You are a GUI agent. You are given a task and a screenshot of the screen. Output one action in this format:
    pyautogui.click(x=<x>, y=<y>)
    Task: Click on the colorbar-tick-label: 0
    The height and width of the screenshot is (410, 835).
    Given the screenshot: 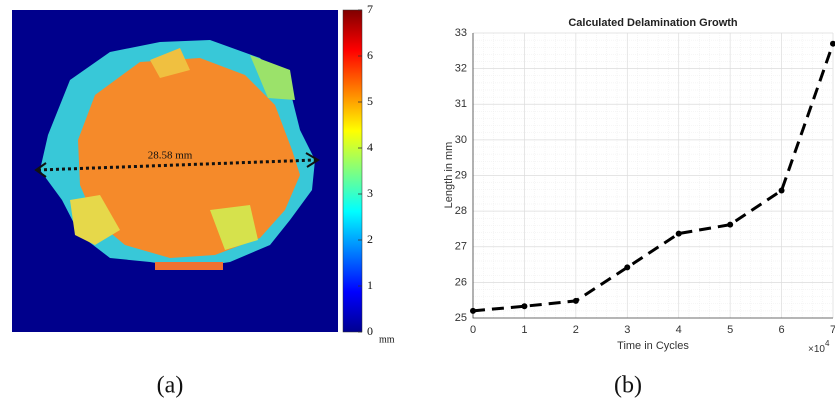 What is the action you would take?
    pyautogui.click(x=370, y=331)
    